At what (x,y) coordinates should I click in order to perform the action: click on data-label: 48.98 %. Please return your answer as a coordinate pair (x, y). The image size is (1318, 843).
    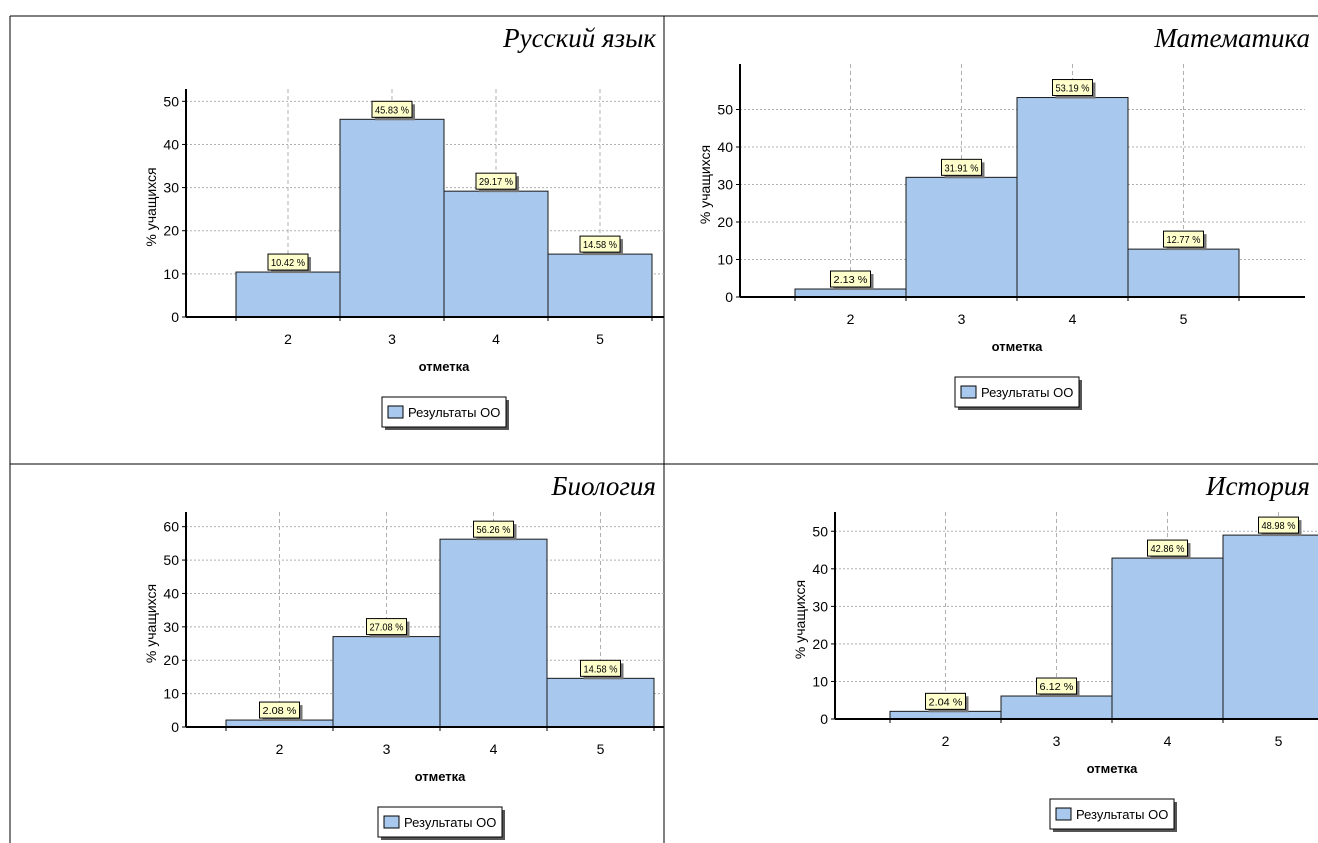
    Looking at the image, I should click on (1280, 526).